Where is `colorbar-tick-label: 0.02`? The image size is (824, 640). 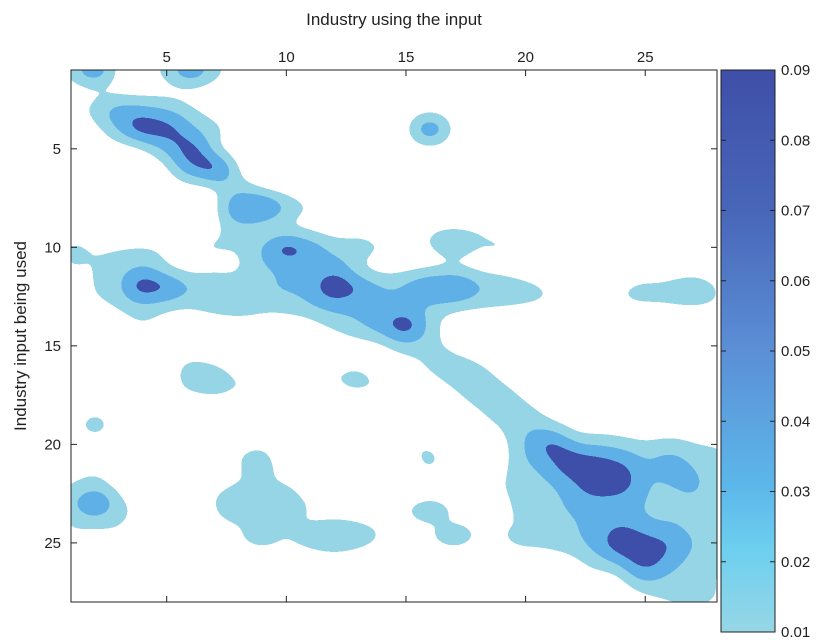 colorbar-tick-label: 0.02 is located at coordinates (795, 562).